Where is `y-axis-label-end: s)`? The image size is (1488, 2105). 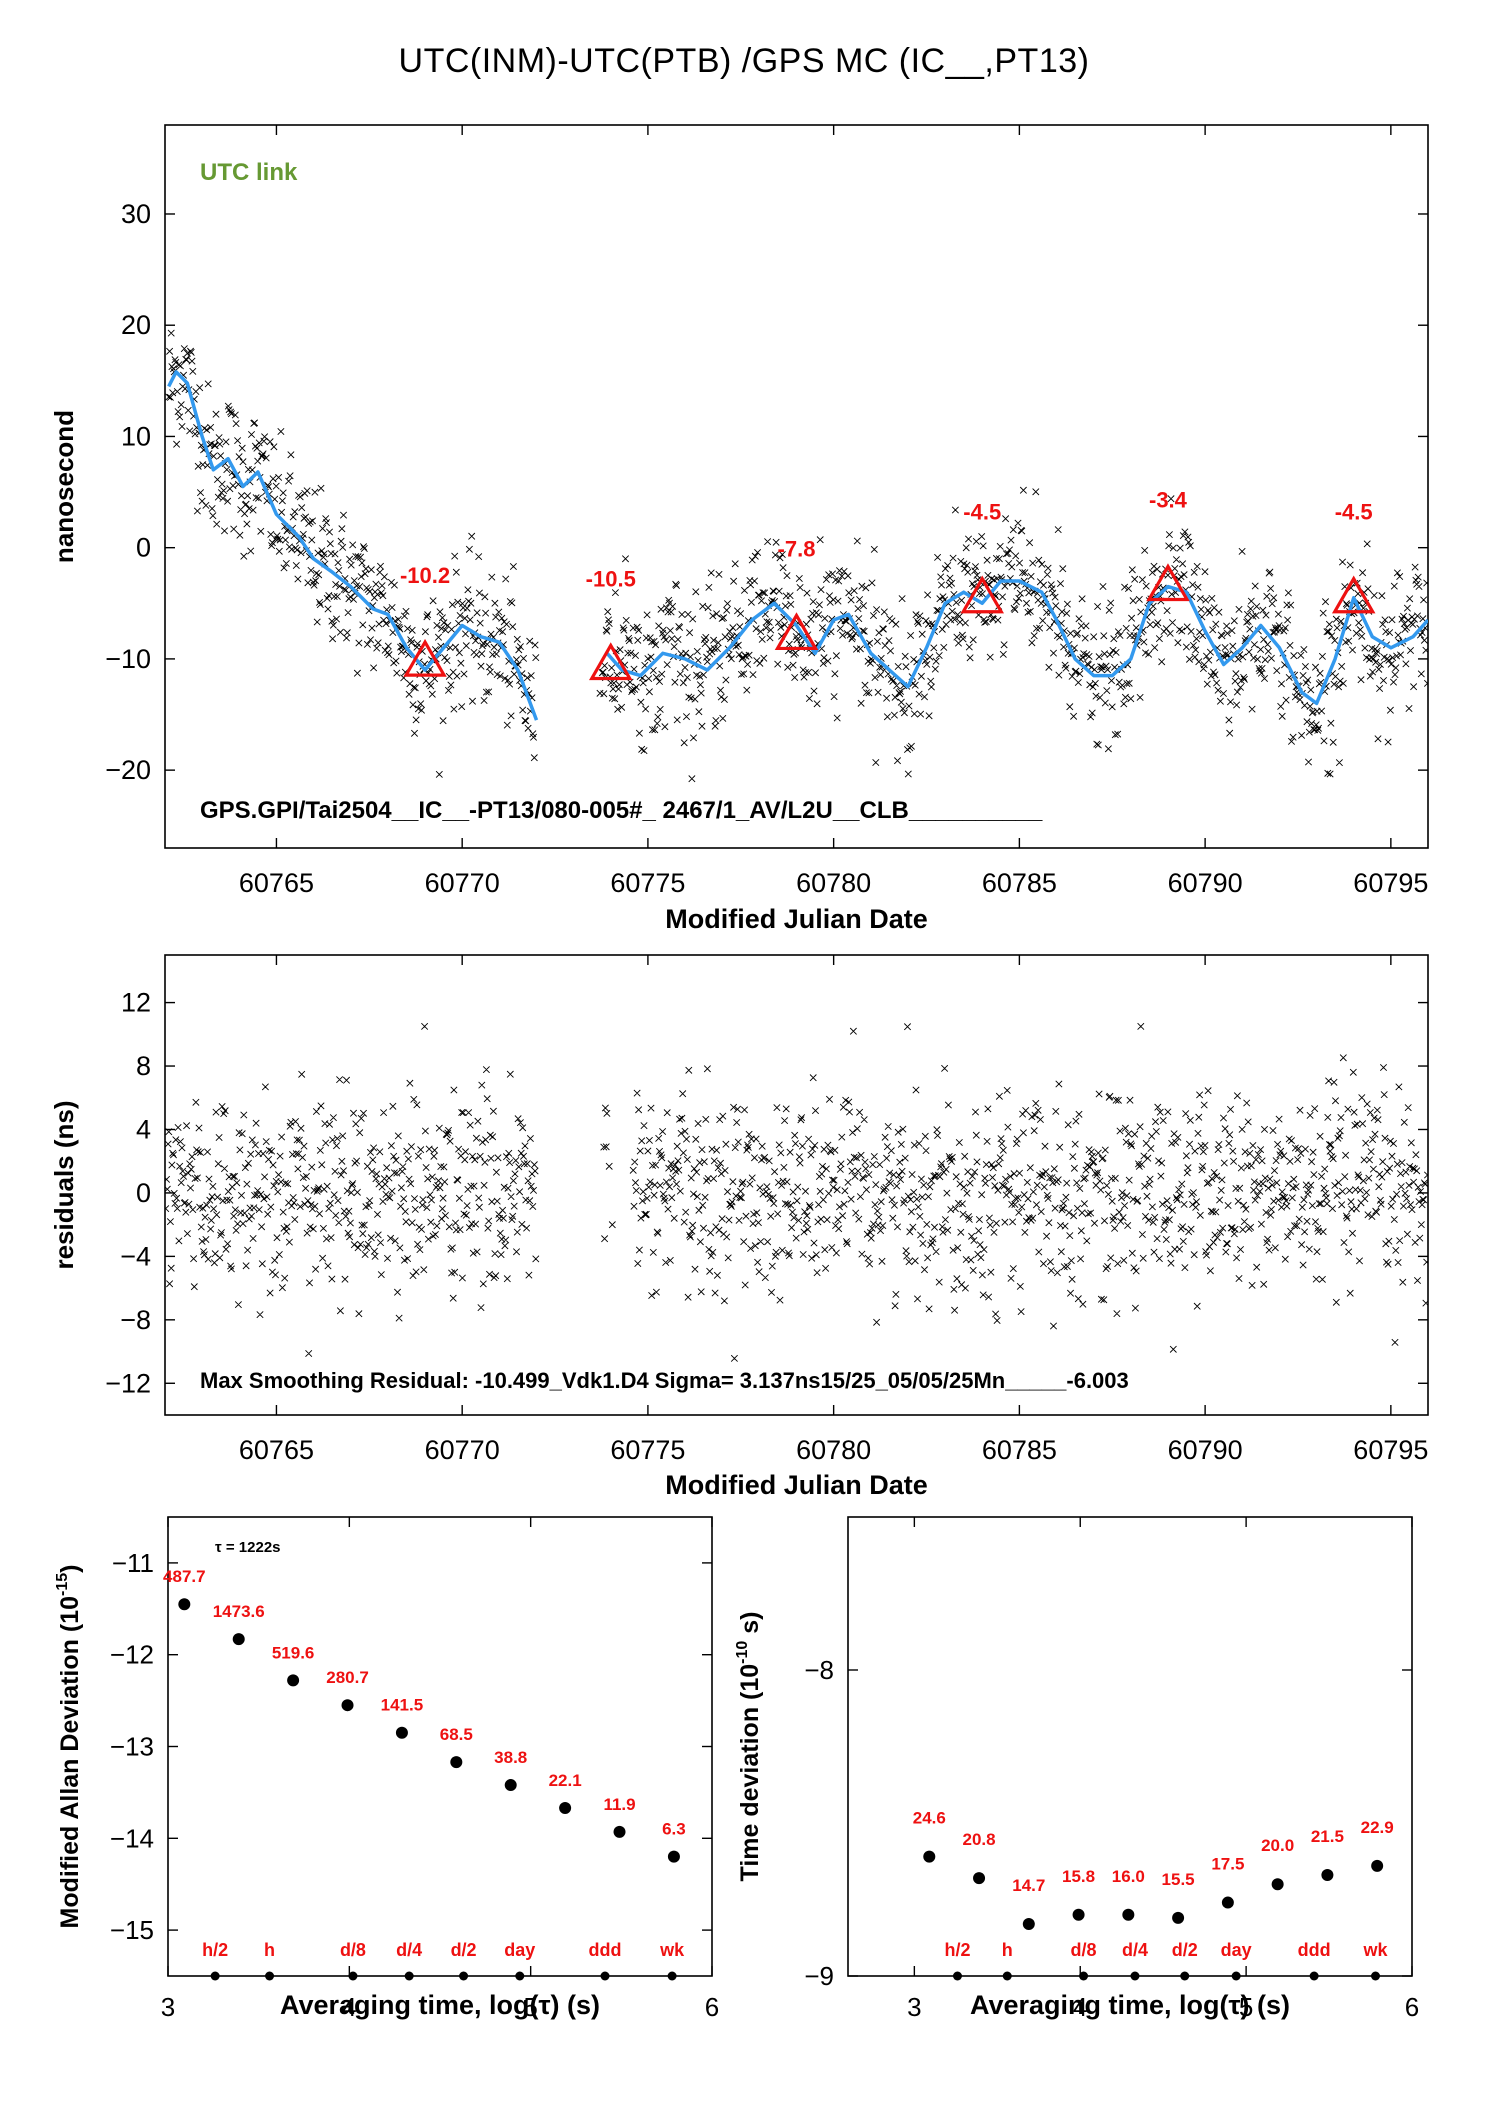
y-axis-label-end: s) is located at coordinates (750, 1626).